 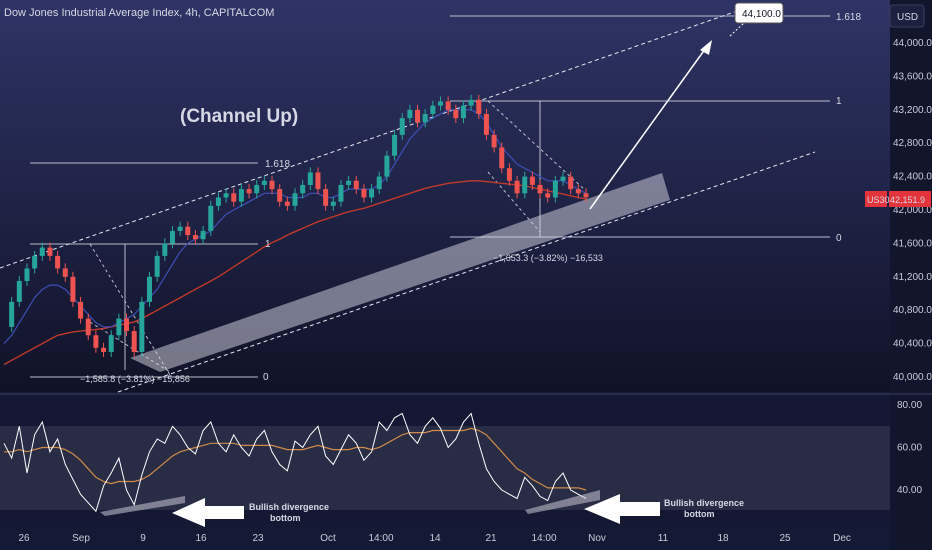 I want to click on currency-button-label: USD, so click(x=907, y=17).